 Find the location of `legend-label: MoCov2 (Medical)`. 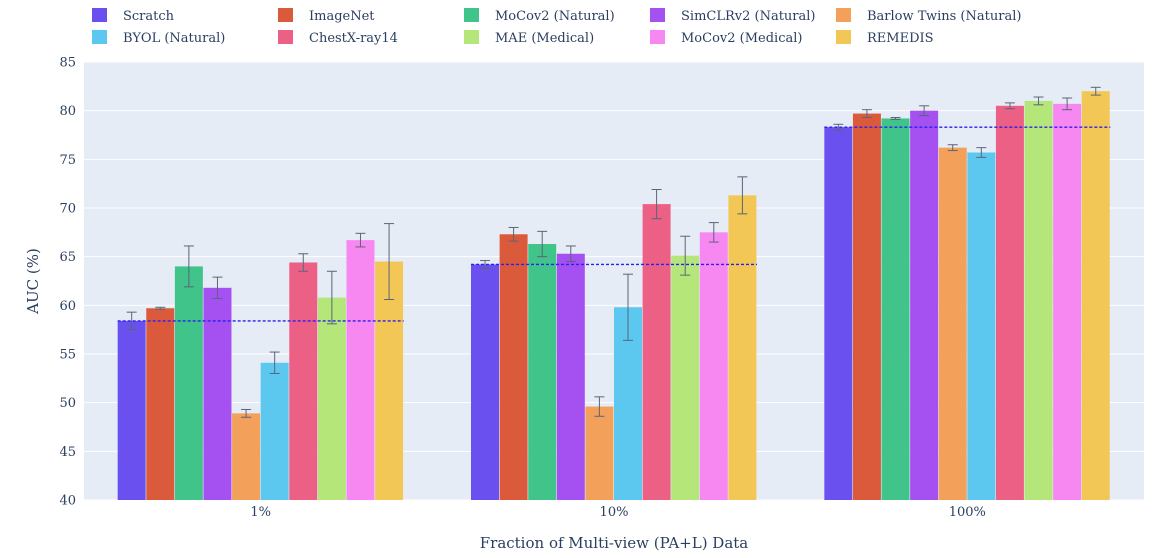

legend-label: MoCov2 (Medical) is located at coordinates (741, 38).